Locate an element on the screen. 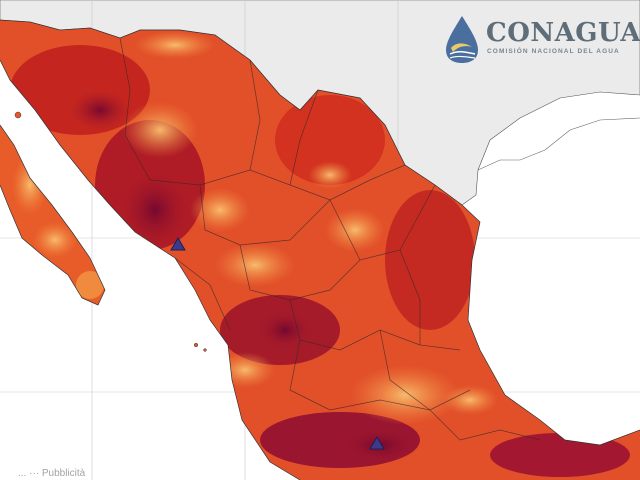  water-drop-icon is located at coordinates (462, 39).